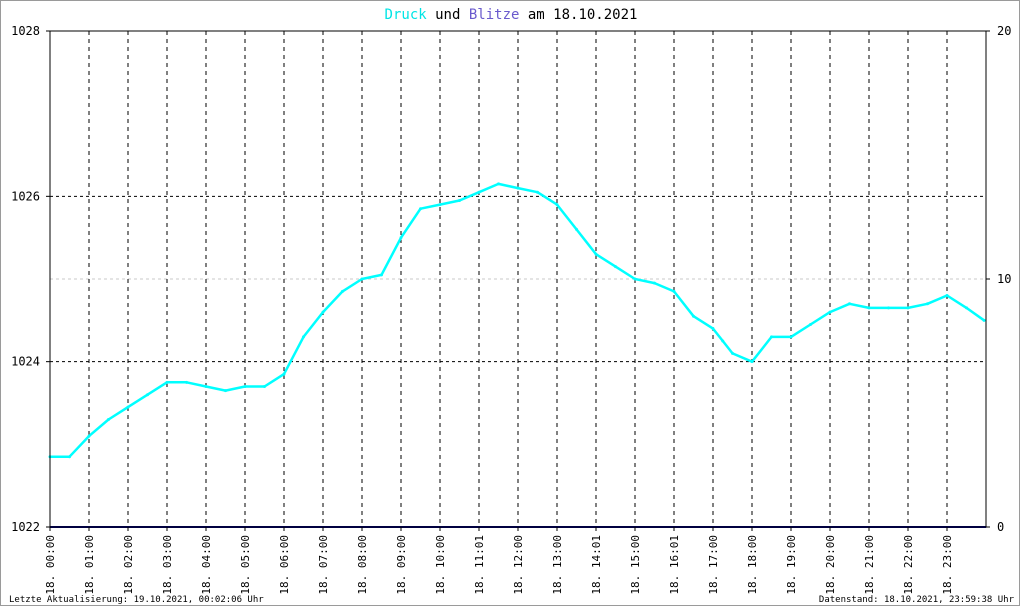 The width and height of the screenshot is (1020, 607). I want to click on x-tick-label: 18. 11:01, so click(479, 565).